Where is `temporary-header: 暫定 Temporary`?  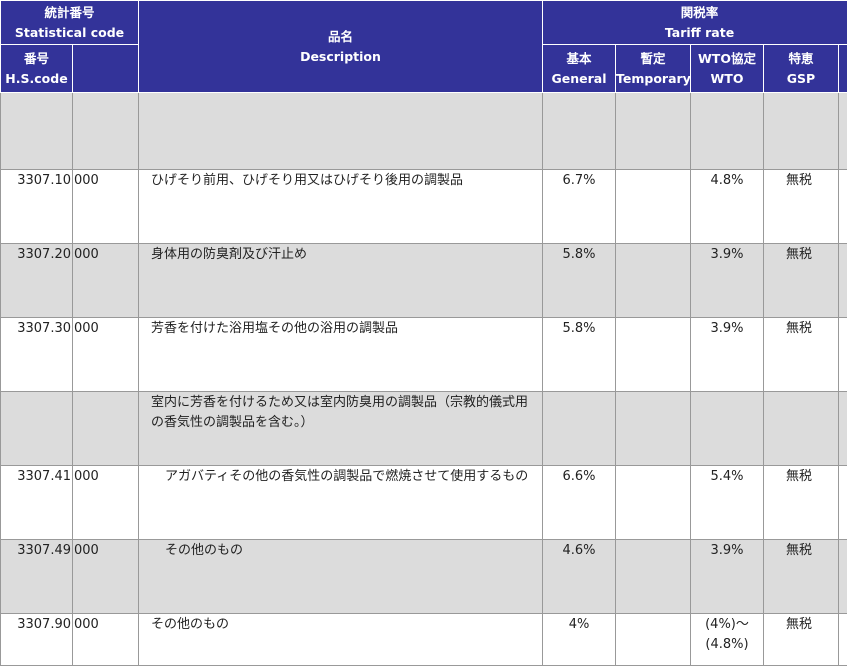 temporary-header: 暫定 Temporary is located at coordinates (653, 69).